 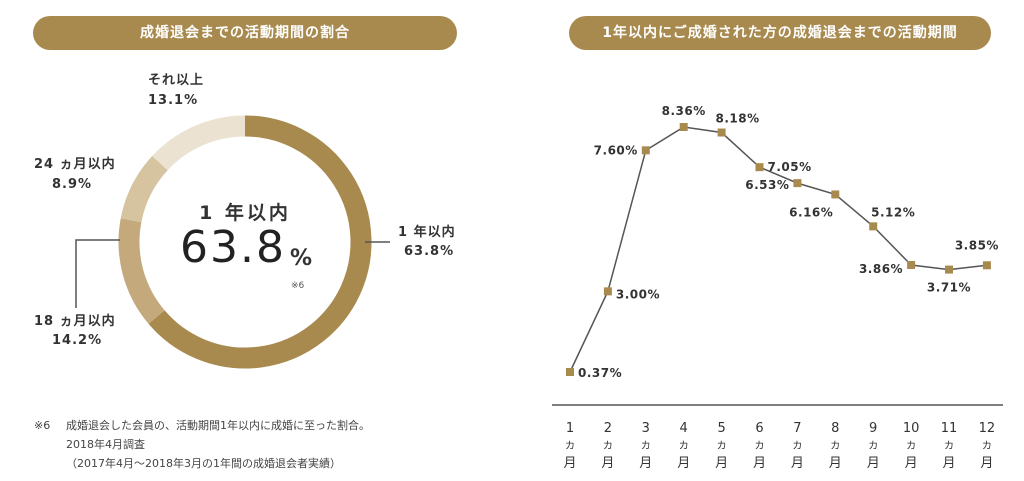 I want to click on data-label-4: 8.36%, so click(x=684, y=111).